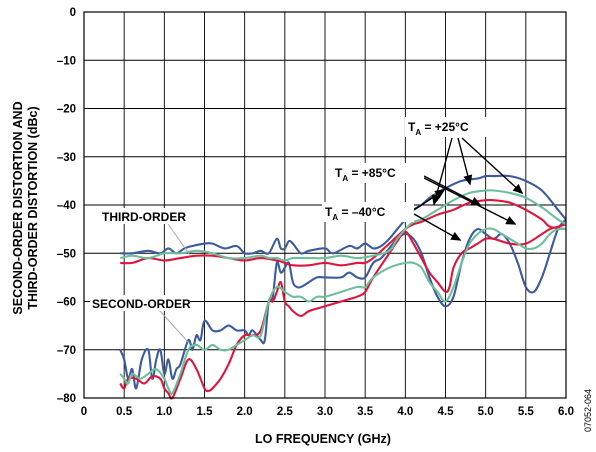 Image resolution: width=596 pixels, height=452 pixels. Describe the element at coordinates (73, 13) in the screenshot. I see `y-tick-label: 0` at that location.